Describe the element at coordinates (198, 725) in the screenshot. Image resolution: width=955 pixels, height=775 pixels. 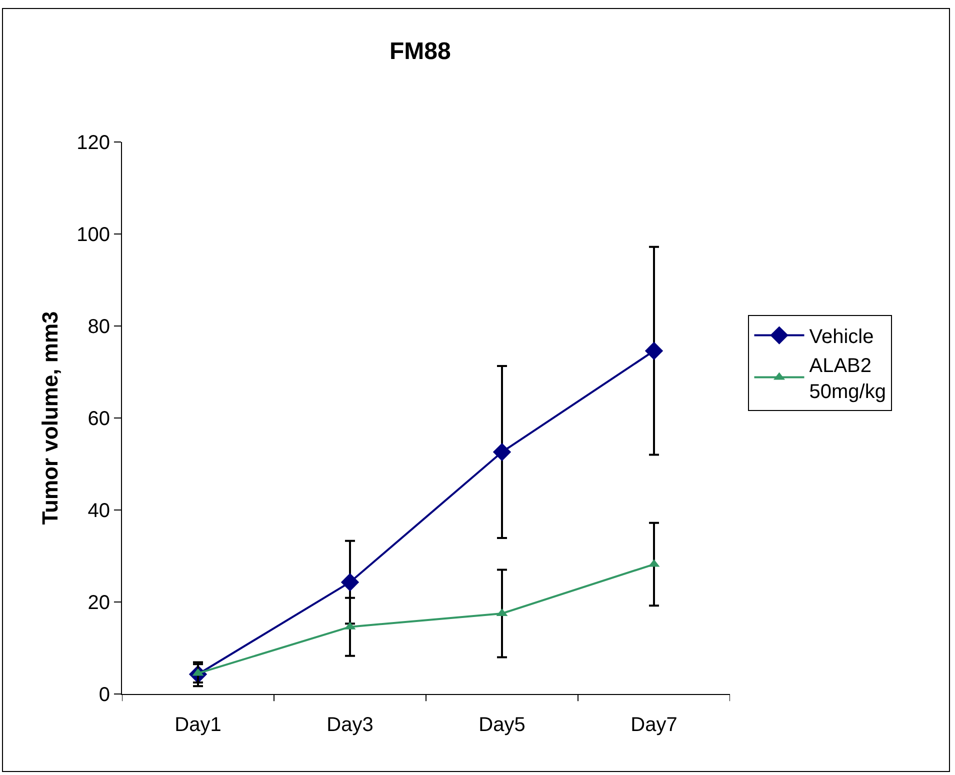
I see `x-tick-label: Day1` at that location.